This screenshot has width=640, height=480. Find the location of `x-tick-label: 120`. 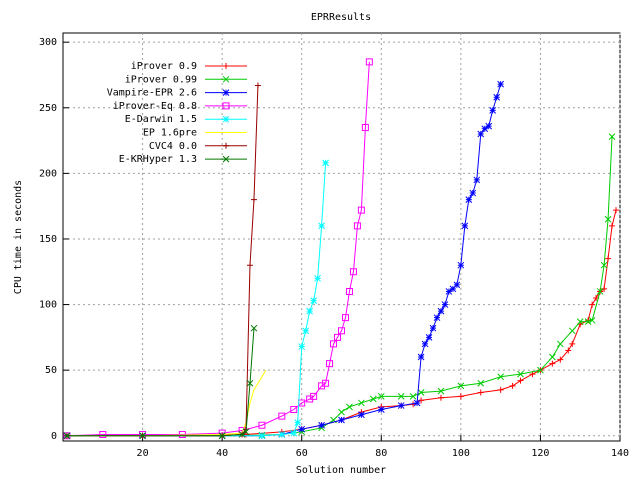

x-tick-label: 120 is located at coordinates (540, 453).